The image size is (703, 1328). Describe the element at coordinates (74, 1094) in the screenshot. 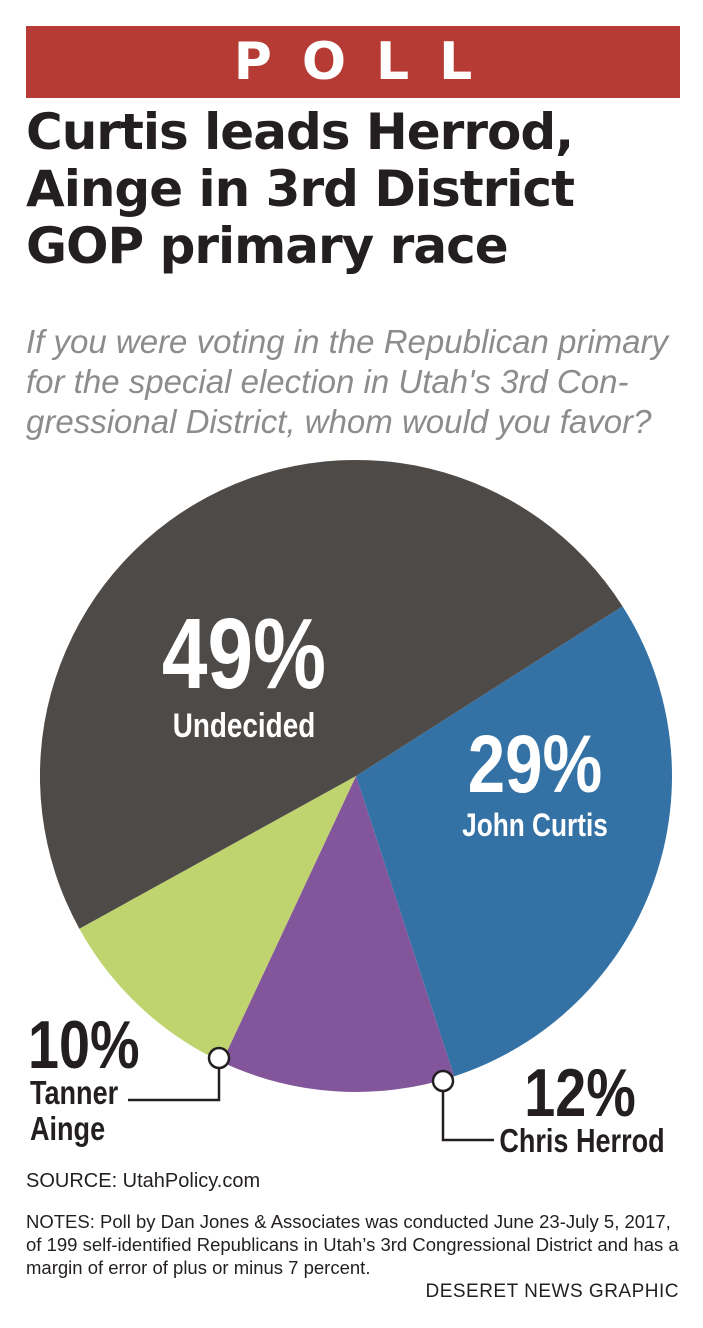

I see `slice-label-ainge-line1: Tanner` at that location.